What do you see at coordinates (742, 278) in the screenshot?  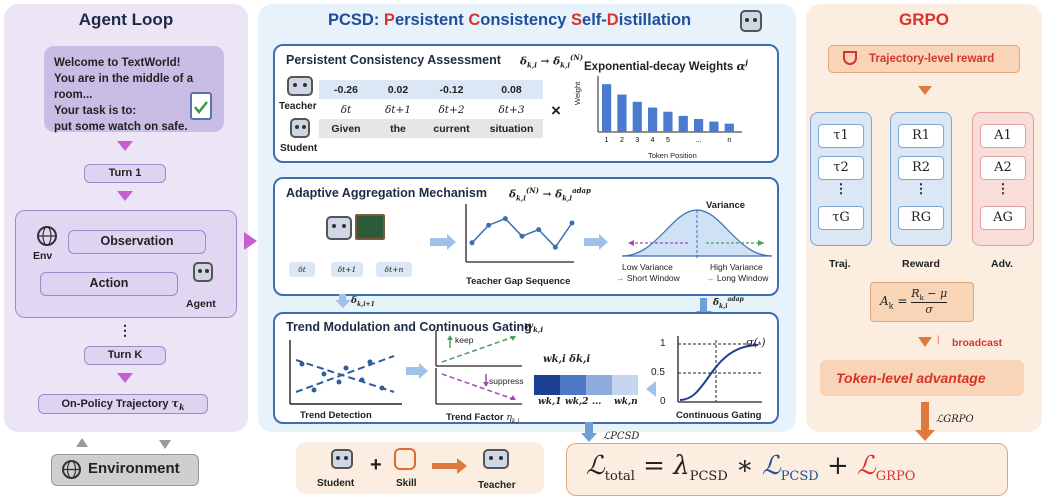 I see `long-window-text: Long Window` at bounding box center [742, 278].